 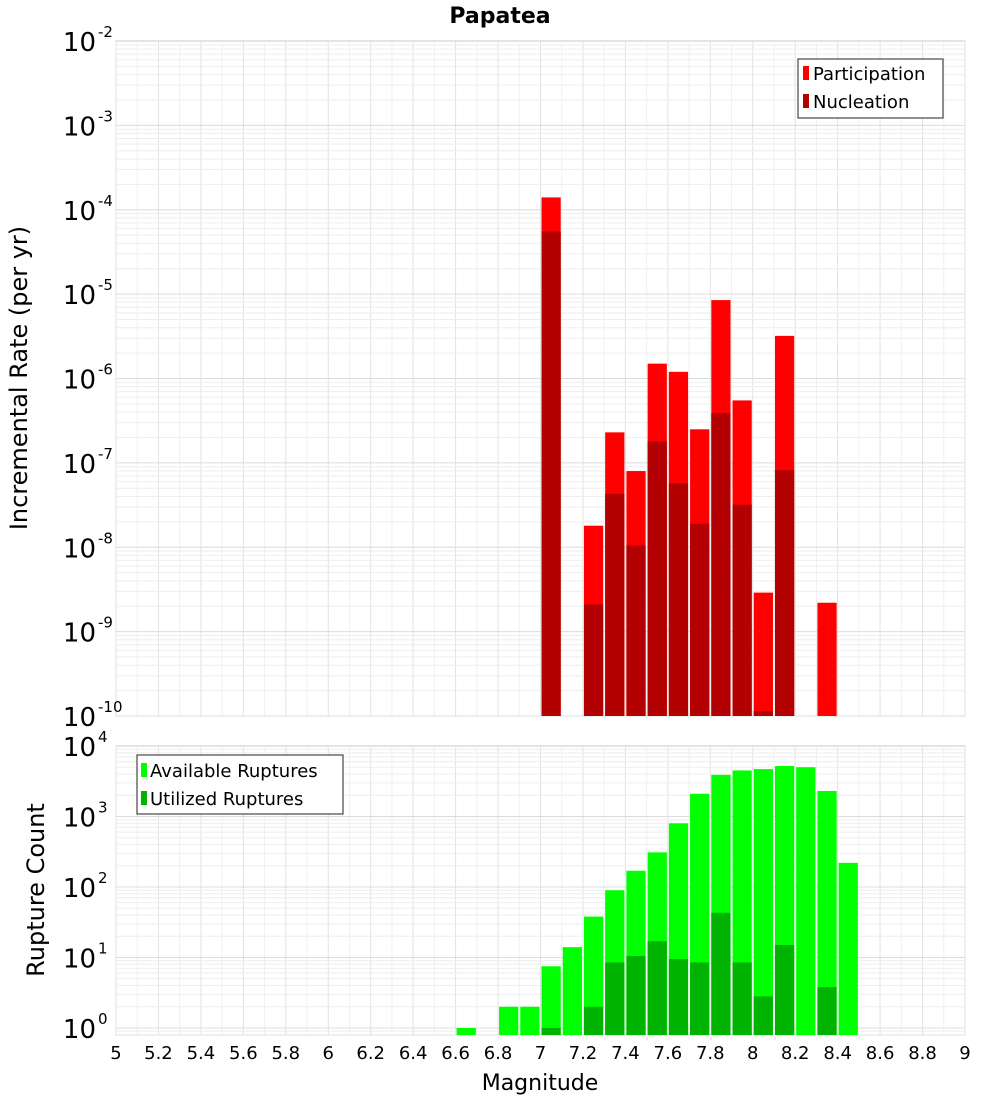 What do you see at coordinates (105, 116) in the screenshot?
I see `y-tick-exponent: -3` at bounding box center [105, 116].